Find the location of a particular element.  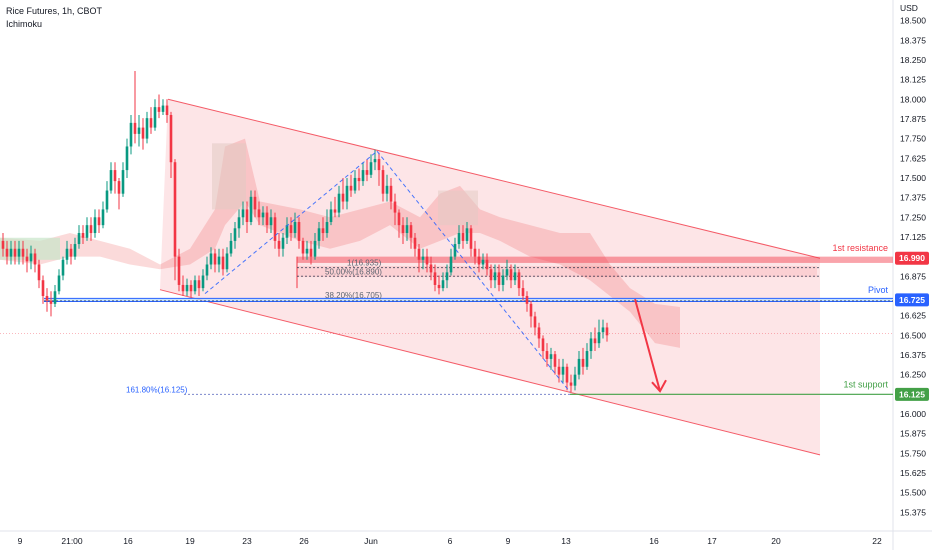

level-label: Pivot is located at coordinates (878, 290).